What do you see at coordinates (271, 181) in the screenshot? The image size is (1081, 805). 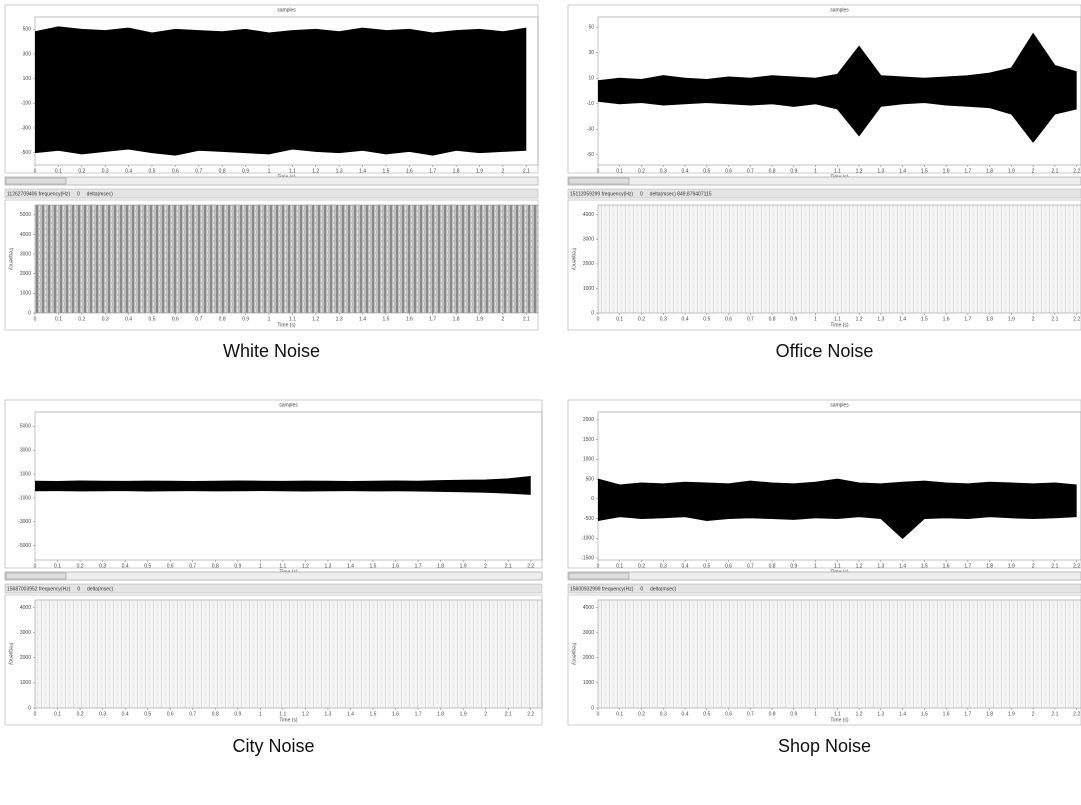 I see `scrollbar` at bounding box center [271, 181].